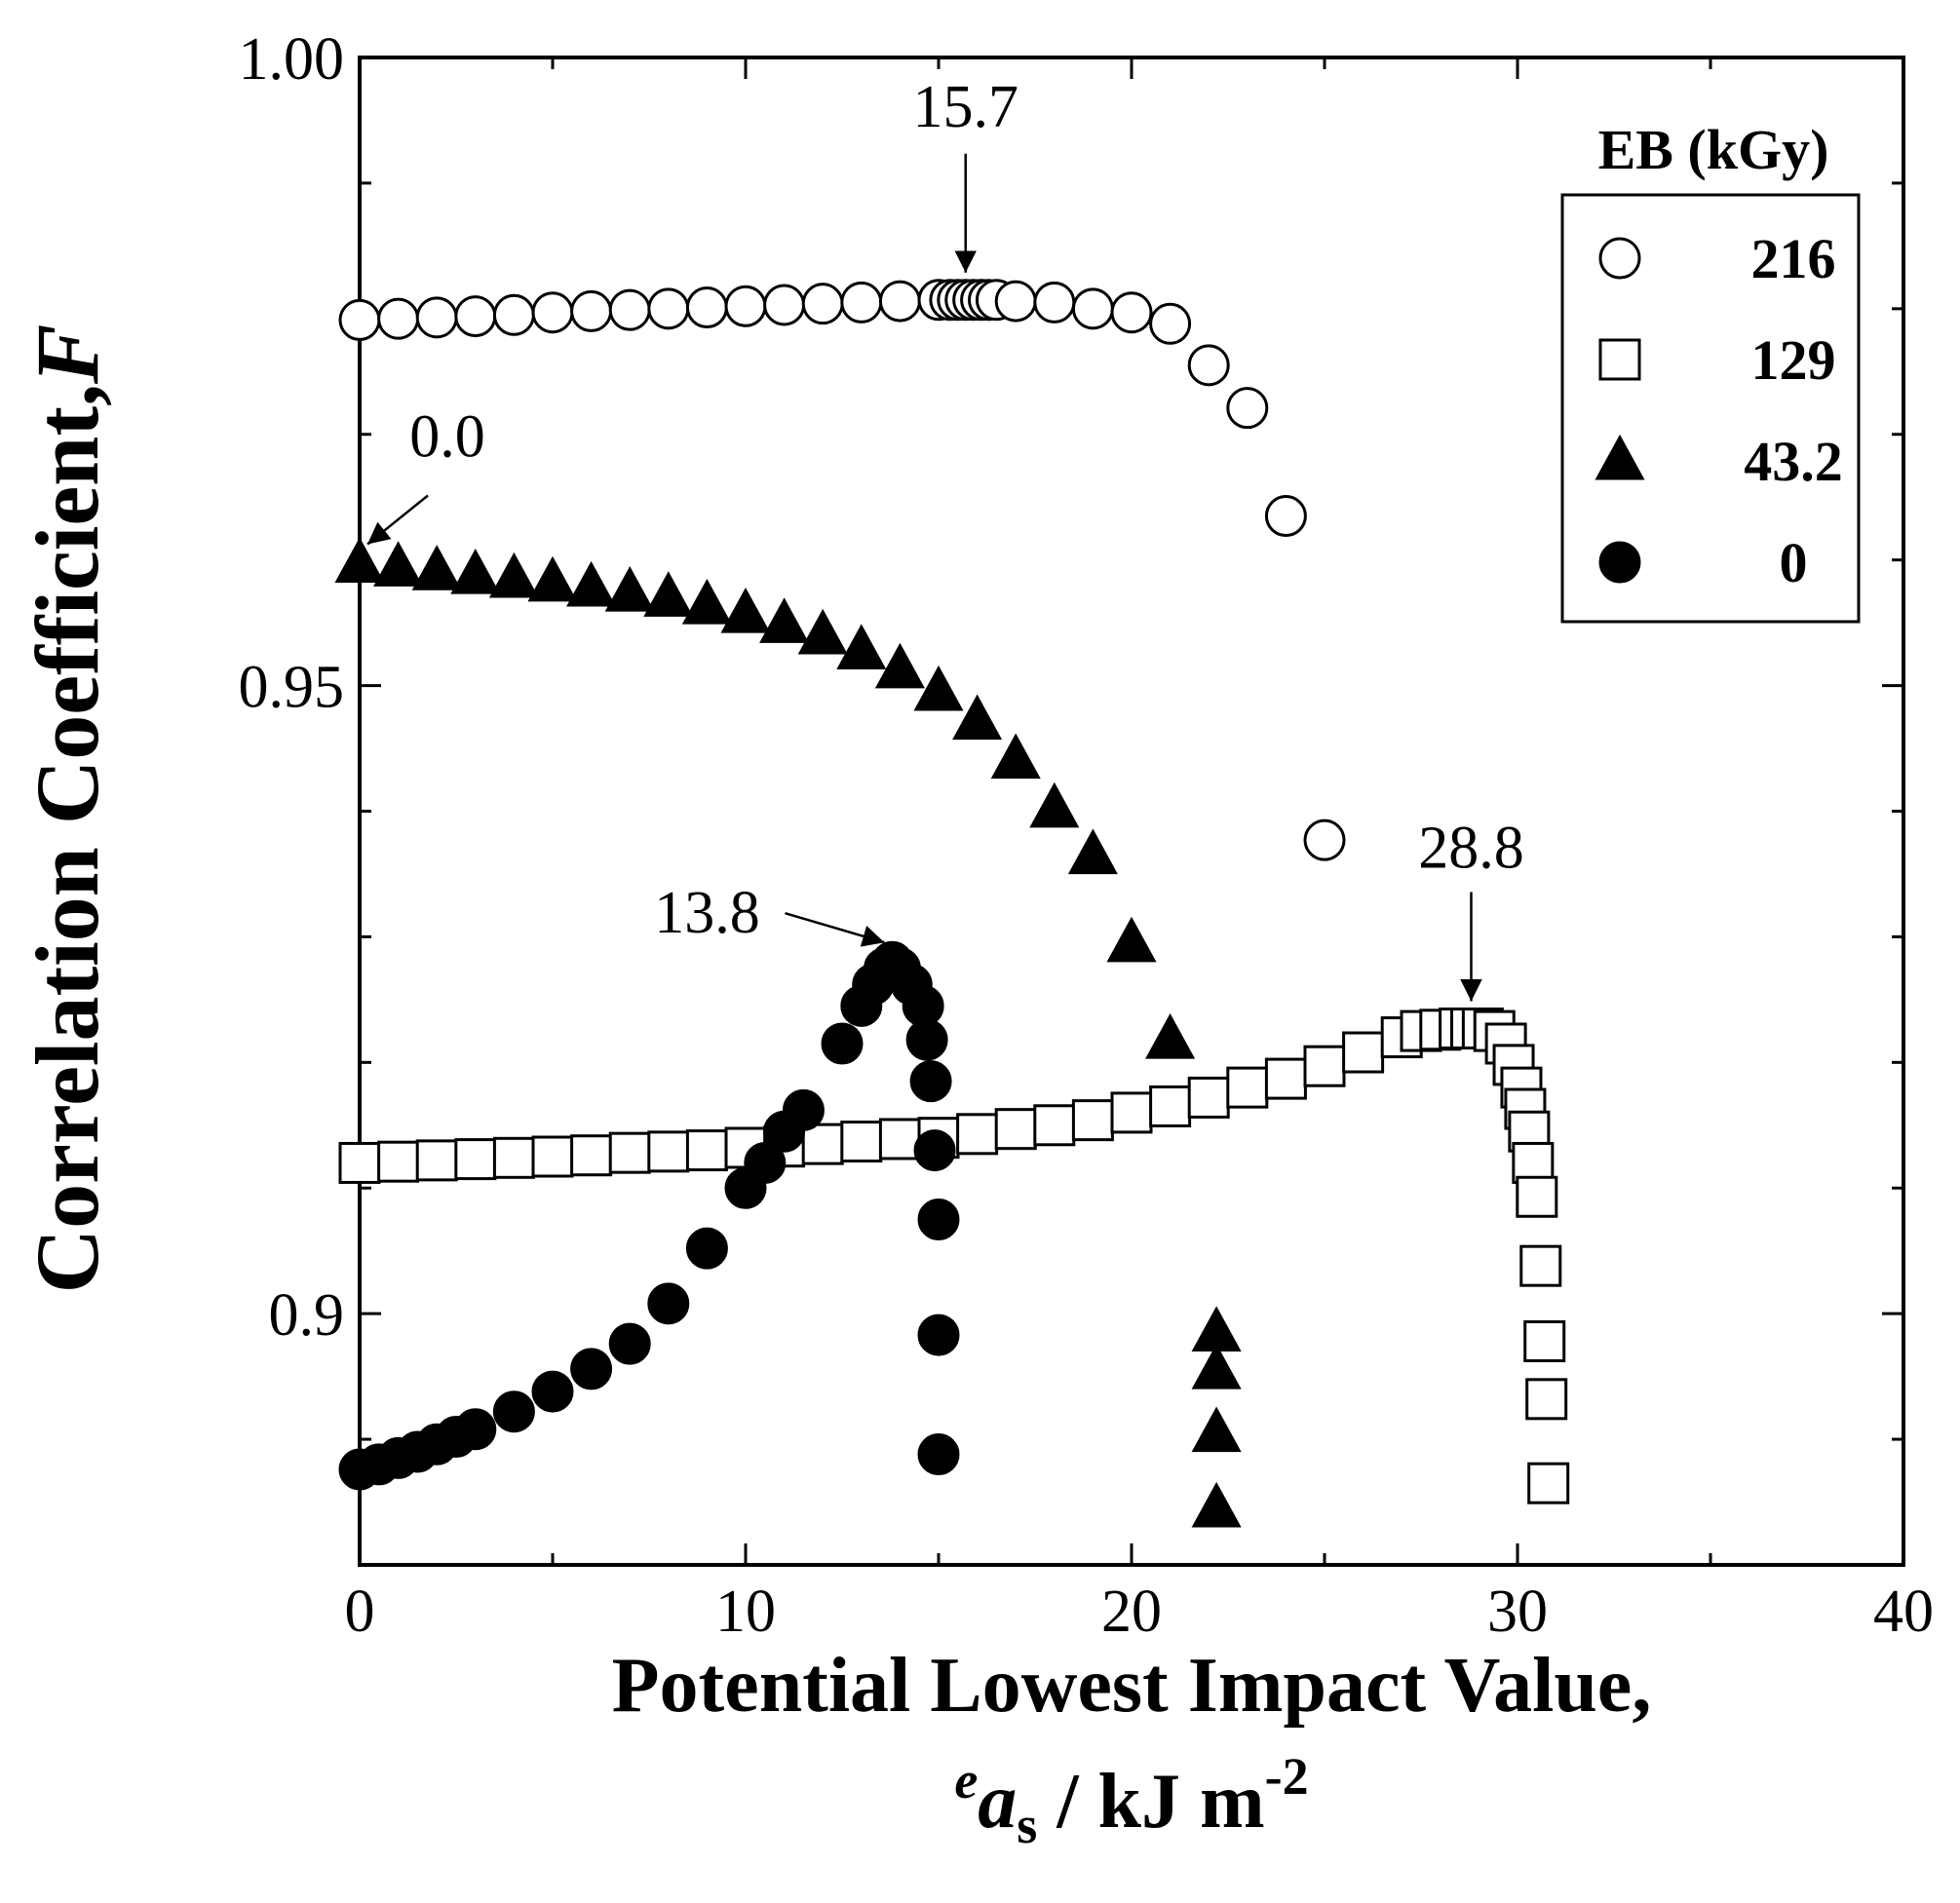  I want to click on legend-item: 43.2, so click(1719, 461).